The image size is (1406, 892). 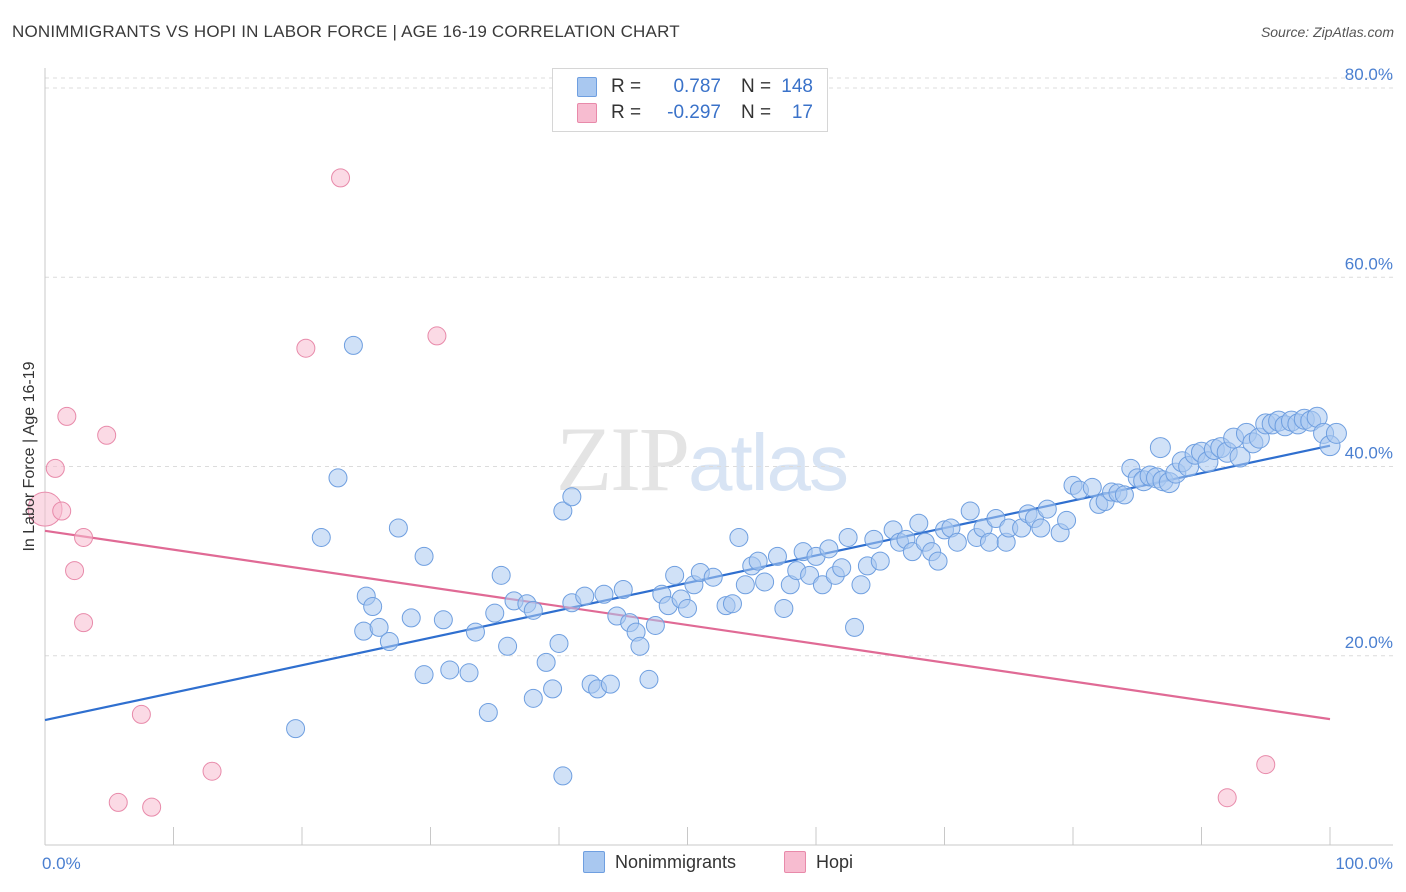 What do you see at coordinates (835, 861) in the screenshot?
I see `legend-label-hopi: Hopi` at bounding box center [835, 861].